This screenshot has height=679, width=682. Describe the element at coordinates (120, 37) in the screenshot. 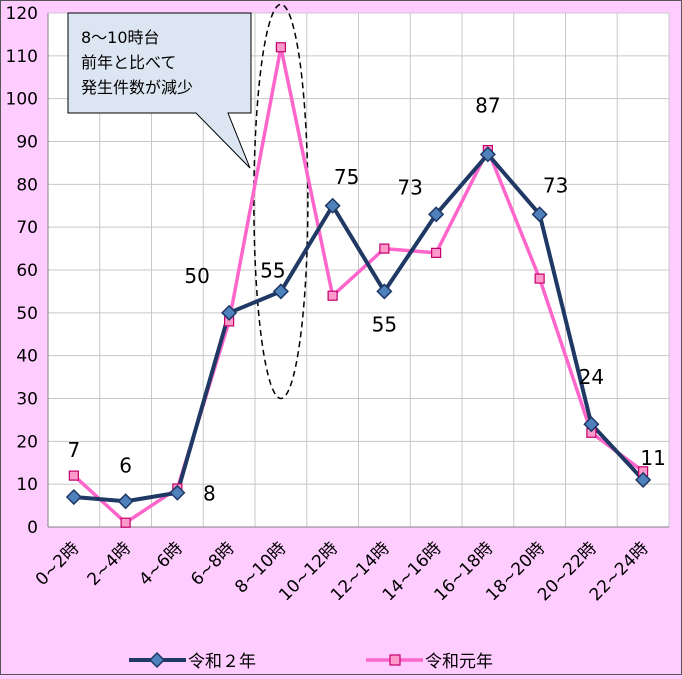

I see `annotation-text: 8～10時台` at that location.